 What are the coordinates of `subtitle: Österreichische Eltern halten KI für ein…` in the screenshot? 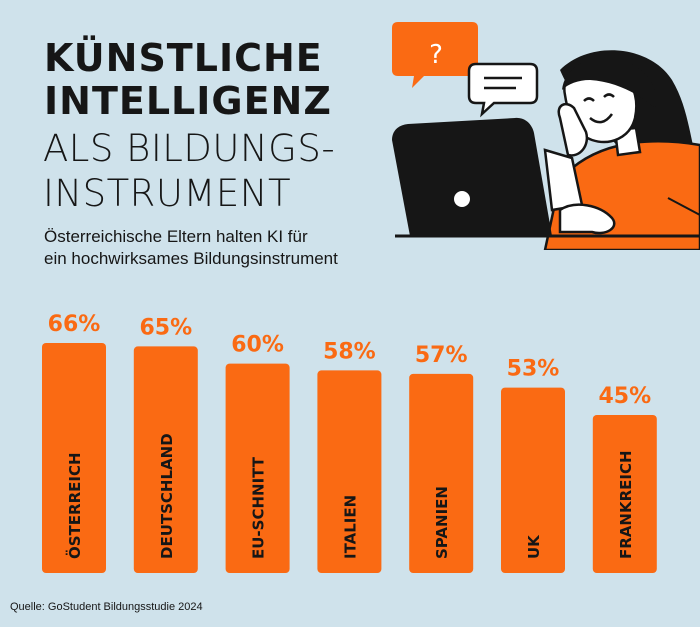 It's located at (191, 248).